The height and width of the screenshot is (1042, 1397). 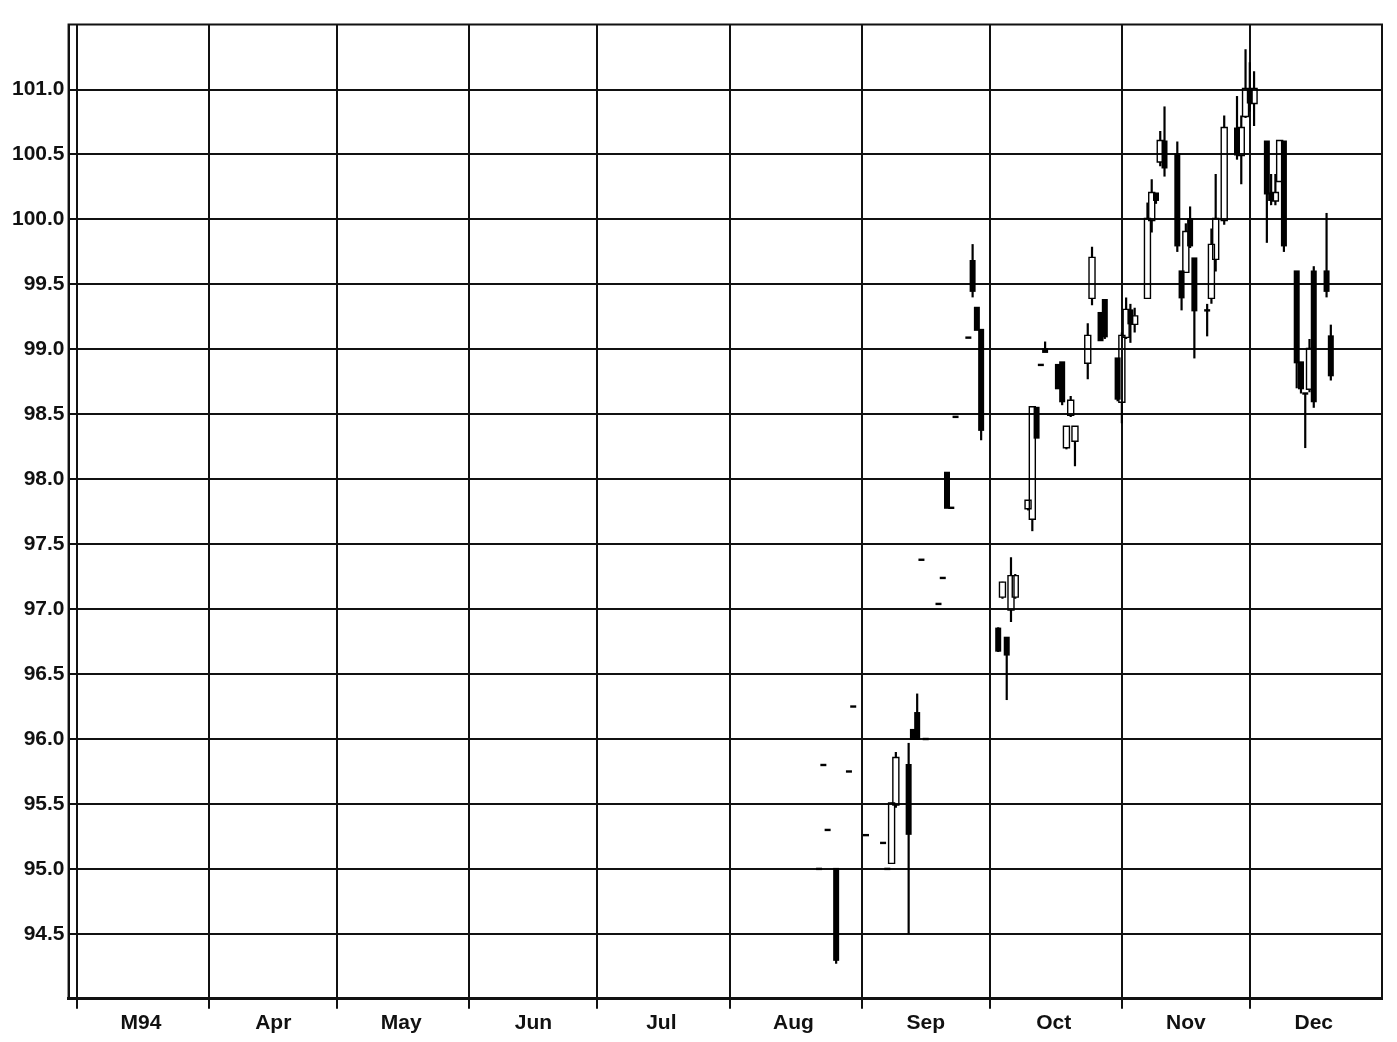 I want to click on x-tick-label: Aug, so click(x=793, y=1022).